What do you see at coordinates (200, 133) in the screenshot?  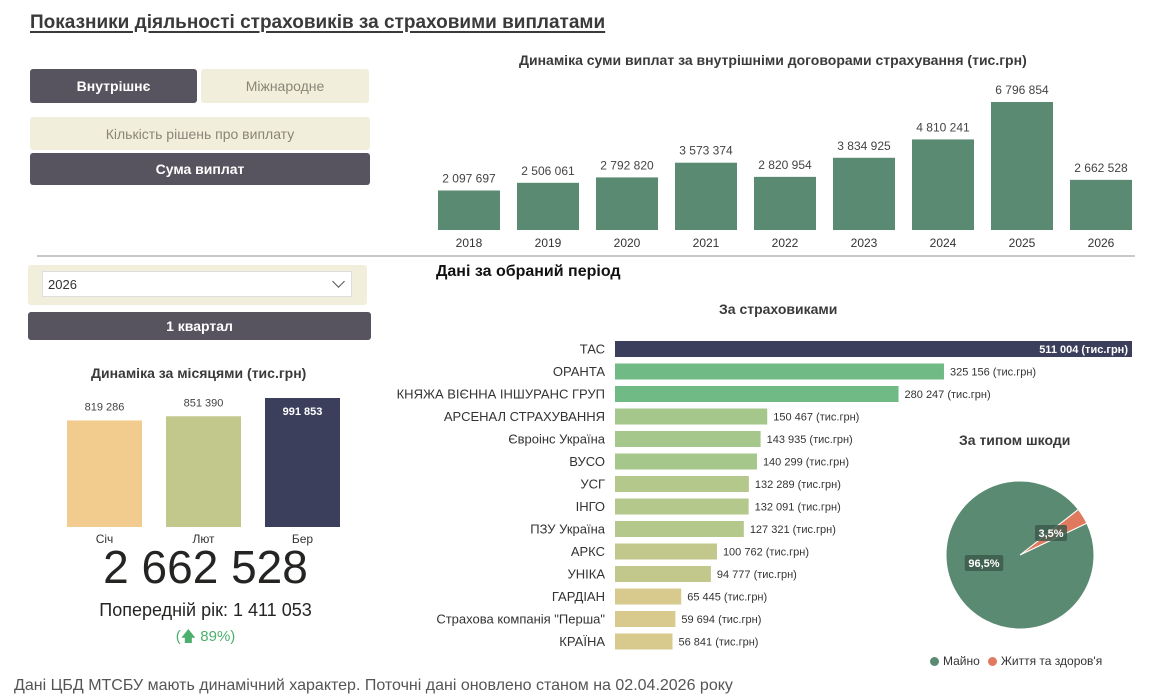 I see `claims-count-button: Кількість рішень про виплату` at bounding box center [200, 133].